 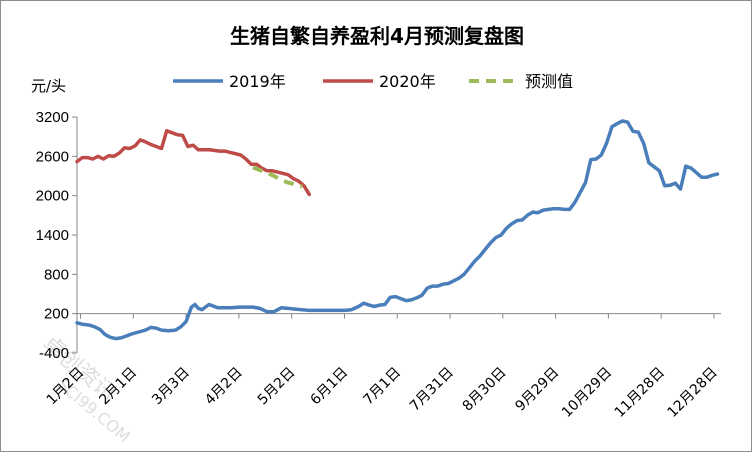 I want to click on y-axis-unit-label: 元/头, so click(x=48, y=86).